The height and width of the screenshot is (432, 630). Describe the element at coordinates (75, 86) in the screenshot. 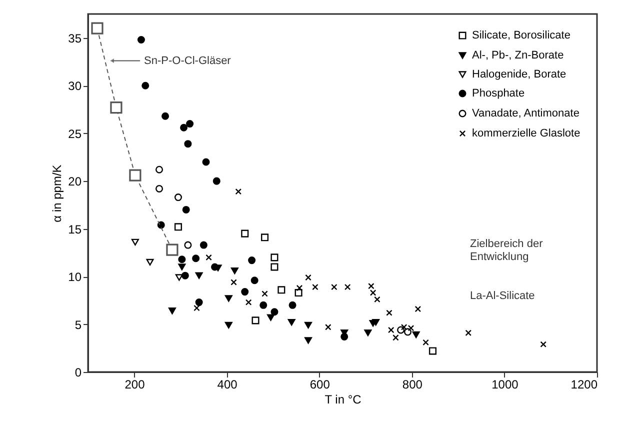

I see `y-tick-label: 30` at that location.